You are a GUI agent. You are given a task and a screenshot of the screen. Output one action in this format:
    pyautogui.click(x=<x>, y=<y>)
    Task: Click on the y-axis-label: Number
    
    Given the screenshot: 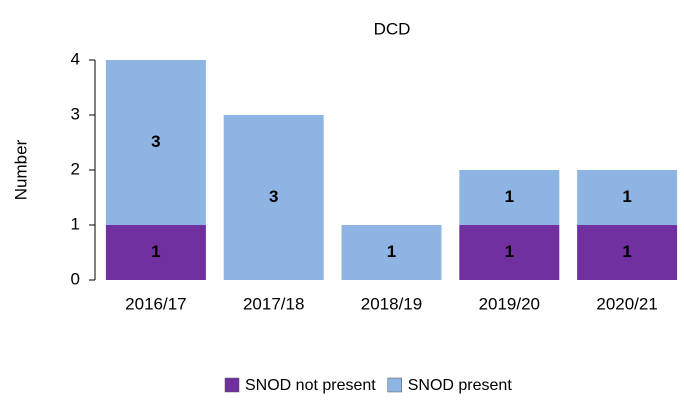 What is the action you would take?
    pyautogui.click(x=20, y=169)
    